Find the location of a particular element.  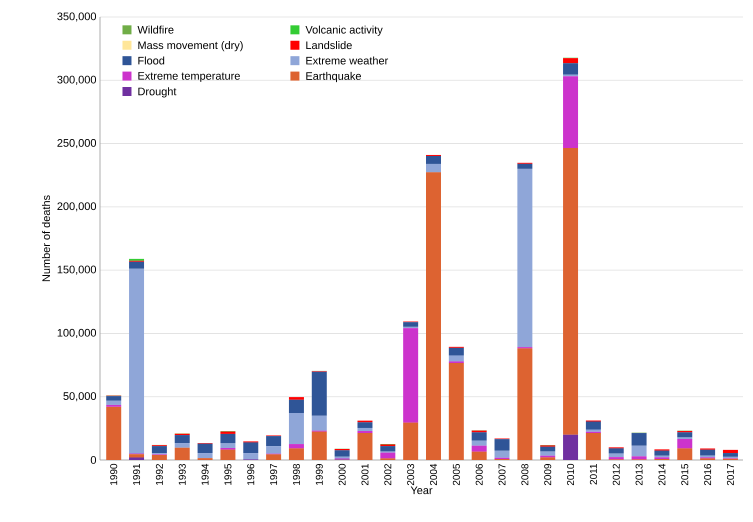

x-tick-label: 1992 is located at coordinates (159, 474).